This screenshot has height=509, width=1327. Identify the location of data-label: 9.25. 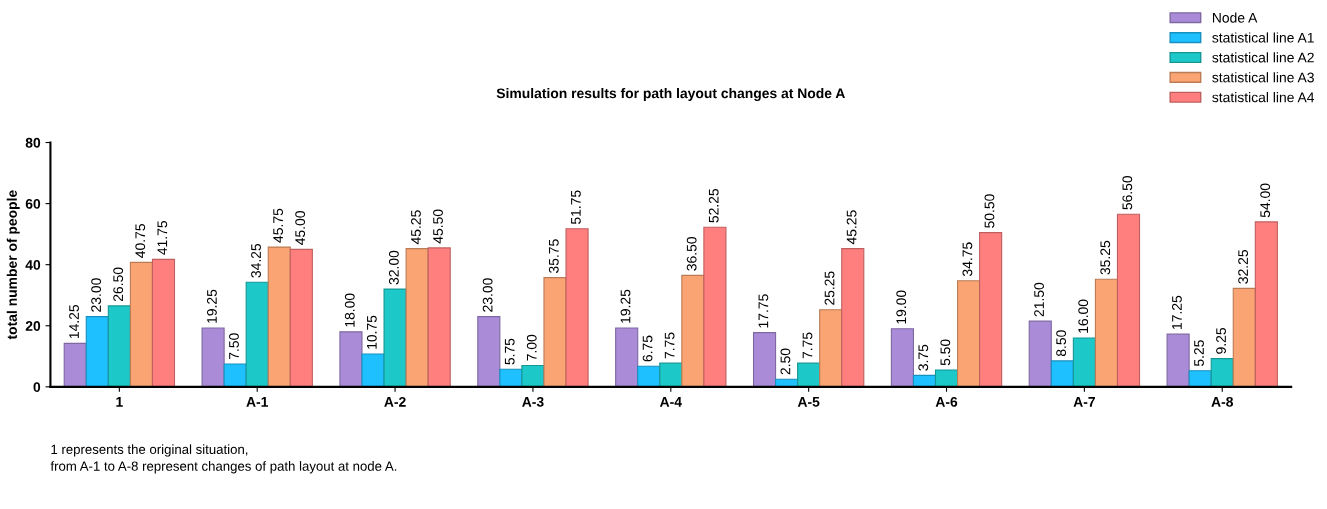
(1221, 340).